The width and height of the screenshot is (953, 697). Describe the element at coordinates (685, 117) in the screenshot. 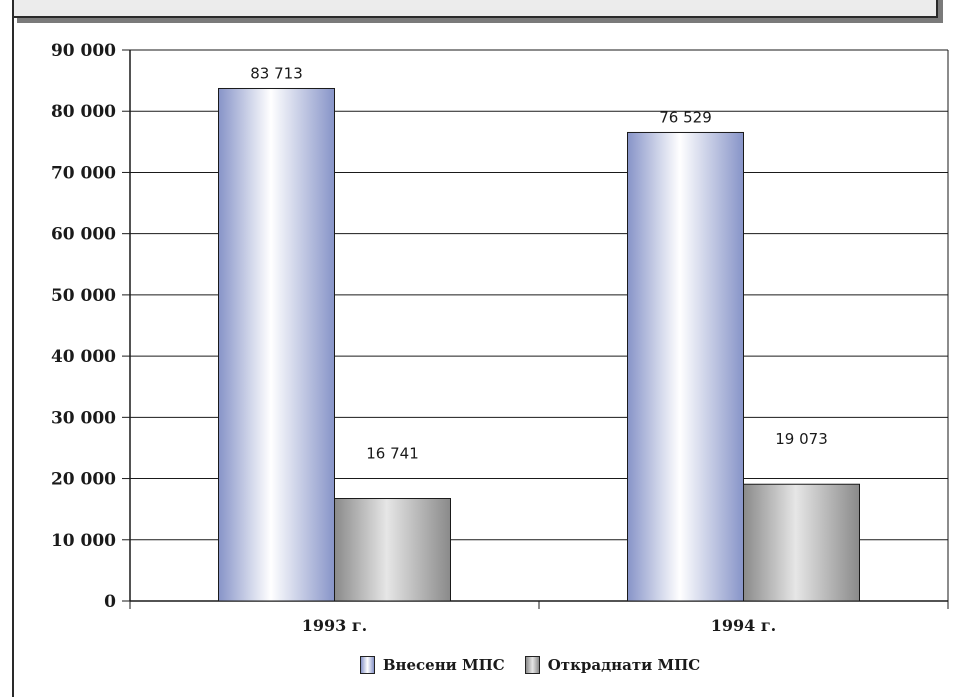

I see `data-label: 76 529` at that location.